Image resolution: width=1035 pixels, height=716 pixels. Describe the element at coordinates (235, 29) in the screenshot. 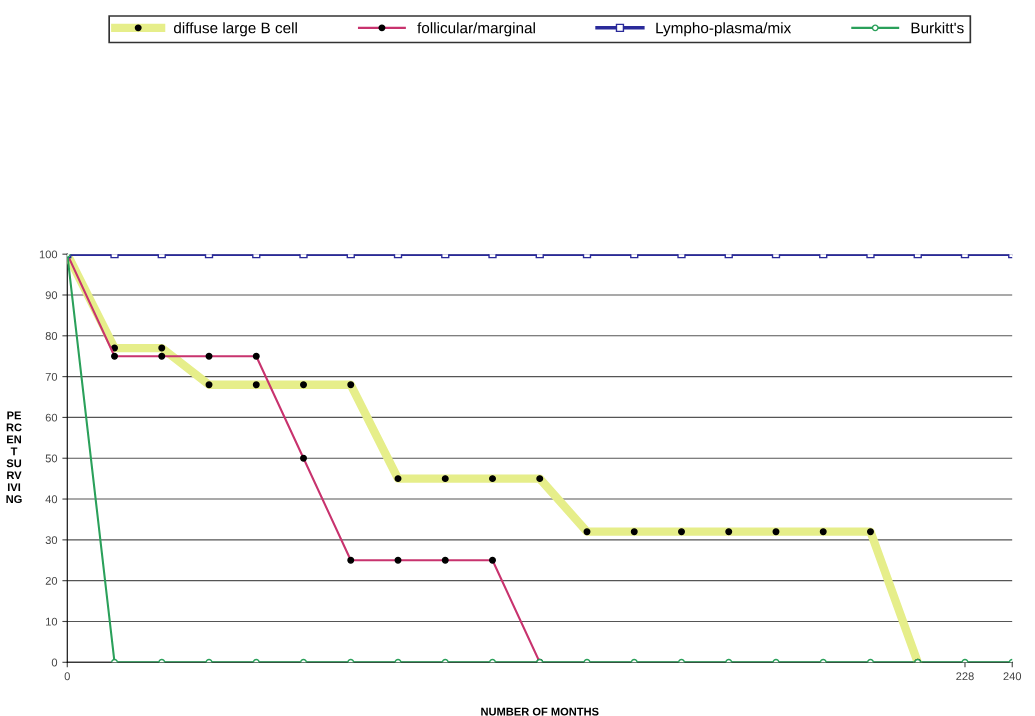

I see `legend-label: diffuse large B cell` at that location.